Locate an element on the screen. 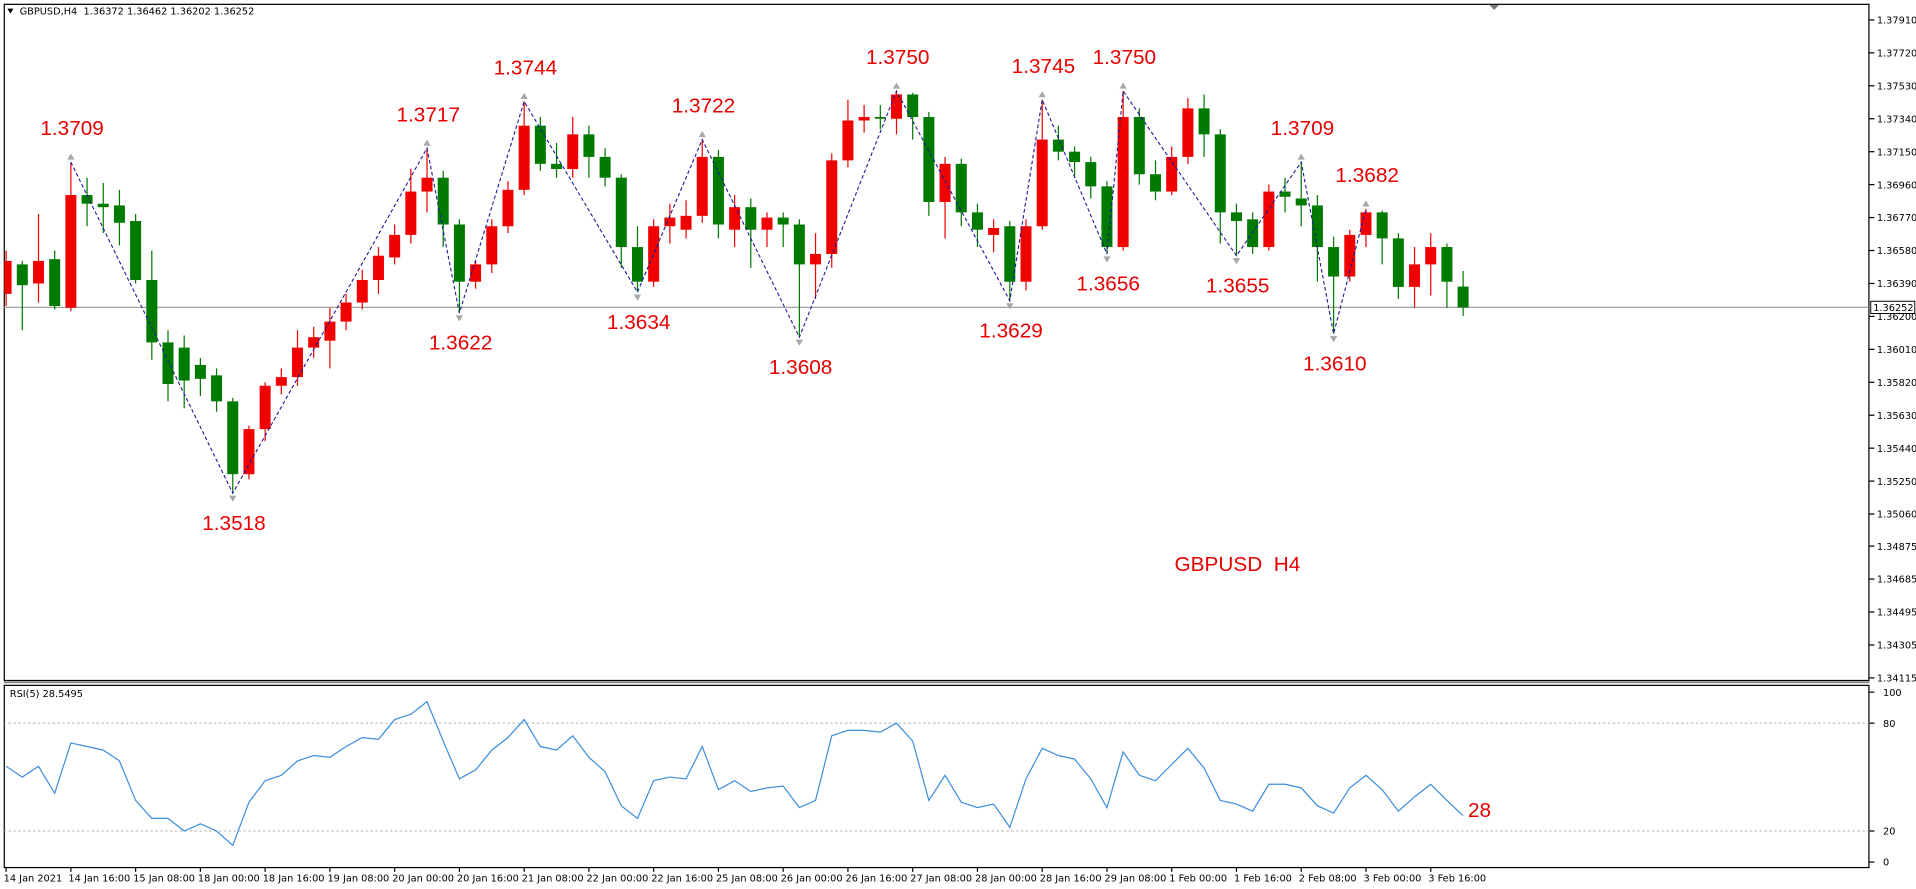 The image size is (1916, 889). pivot-label: 1.3682 is located at coordinates (1367, 175).